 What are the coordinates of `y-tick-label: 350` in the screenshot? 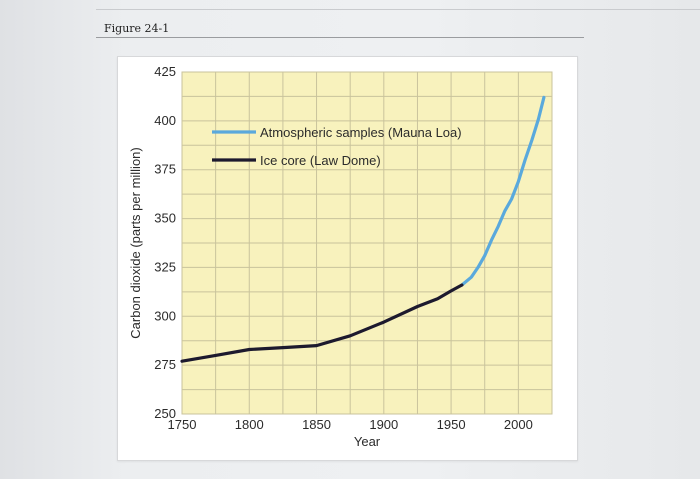 It's located at (165, 218).